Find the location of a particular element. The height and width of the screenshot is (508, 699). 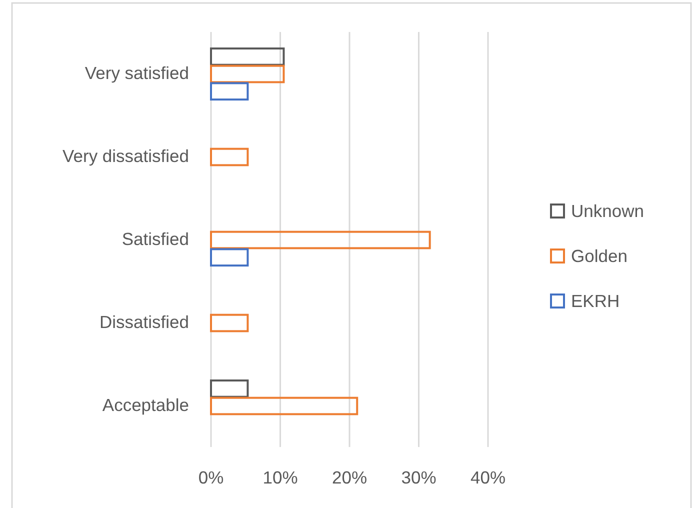

x-tick-label: 0% is located at coordinates (211, 477).